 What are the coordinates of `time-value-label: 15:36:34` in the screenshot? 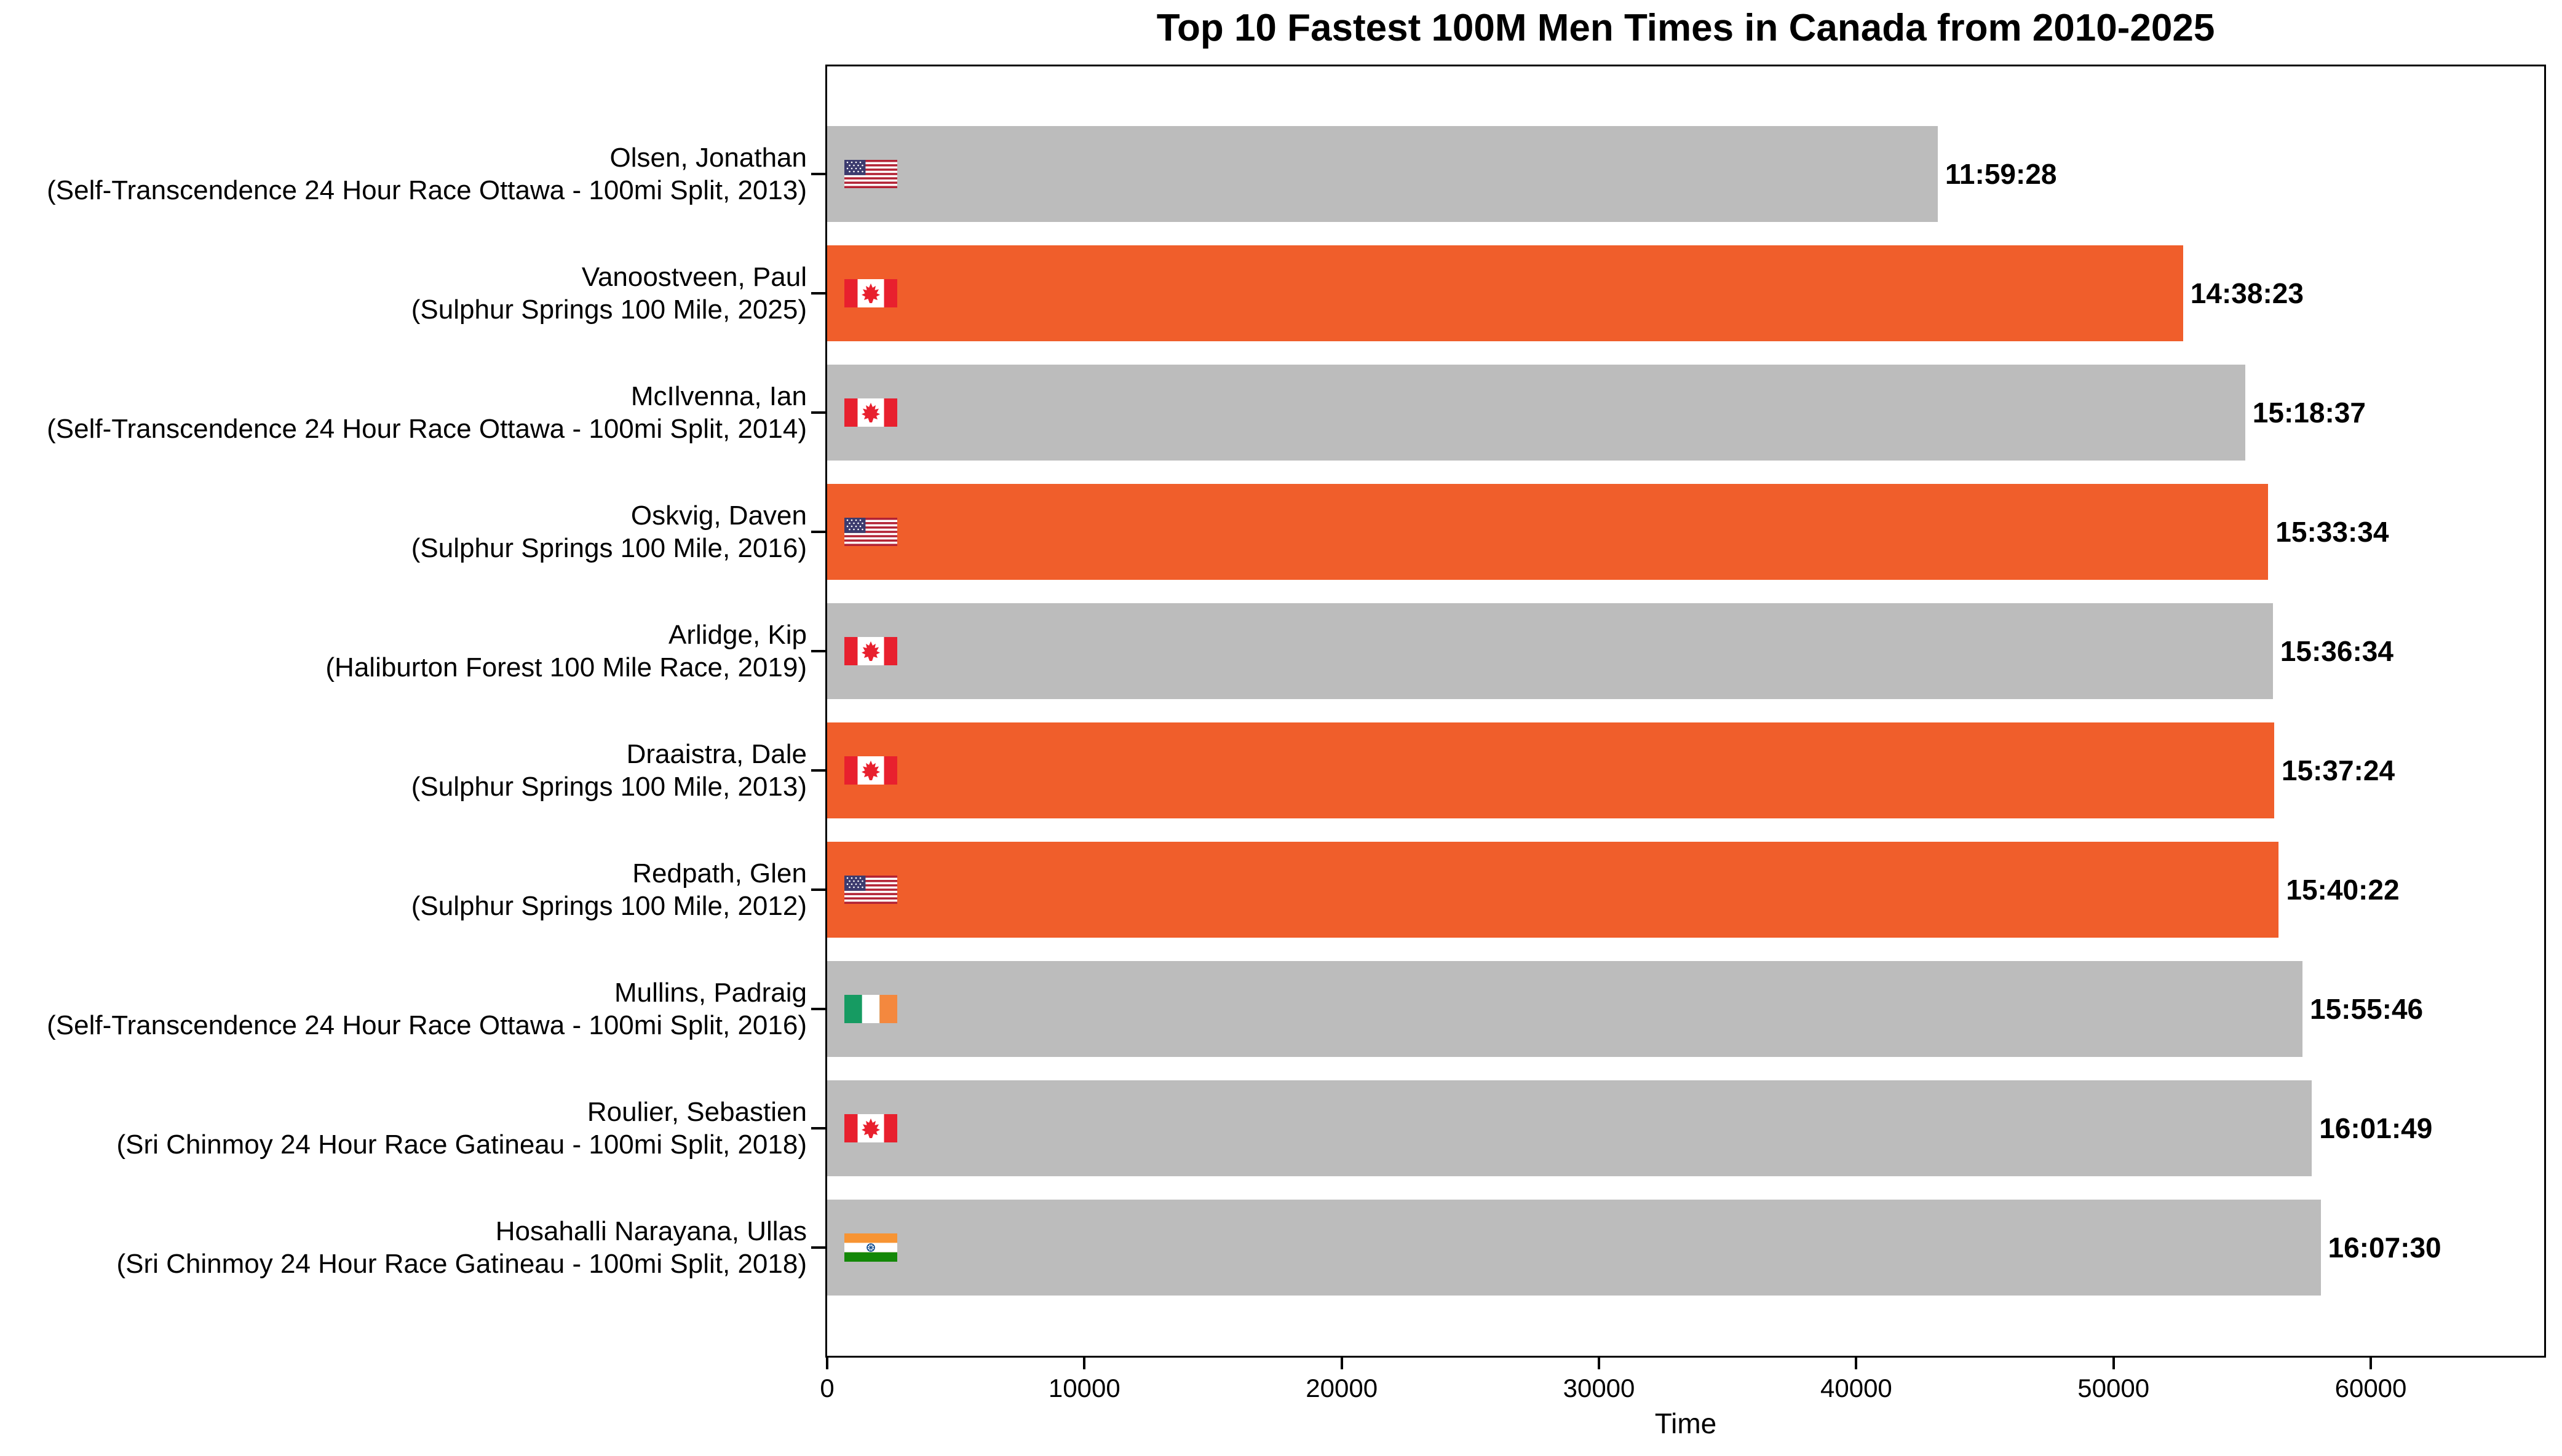 It's located at (2336, 651).